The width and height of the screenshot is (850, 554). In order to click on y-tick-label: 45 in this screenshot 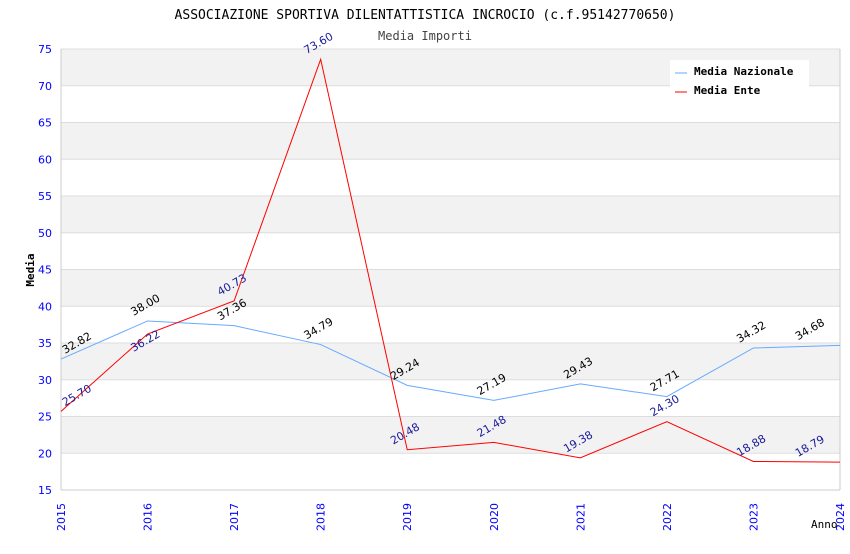, I will do `click(45, 270)`.